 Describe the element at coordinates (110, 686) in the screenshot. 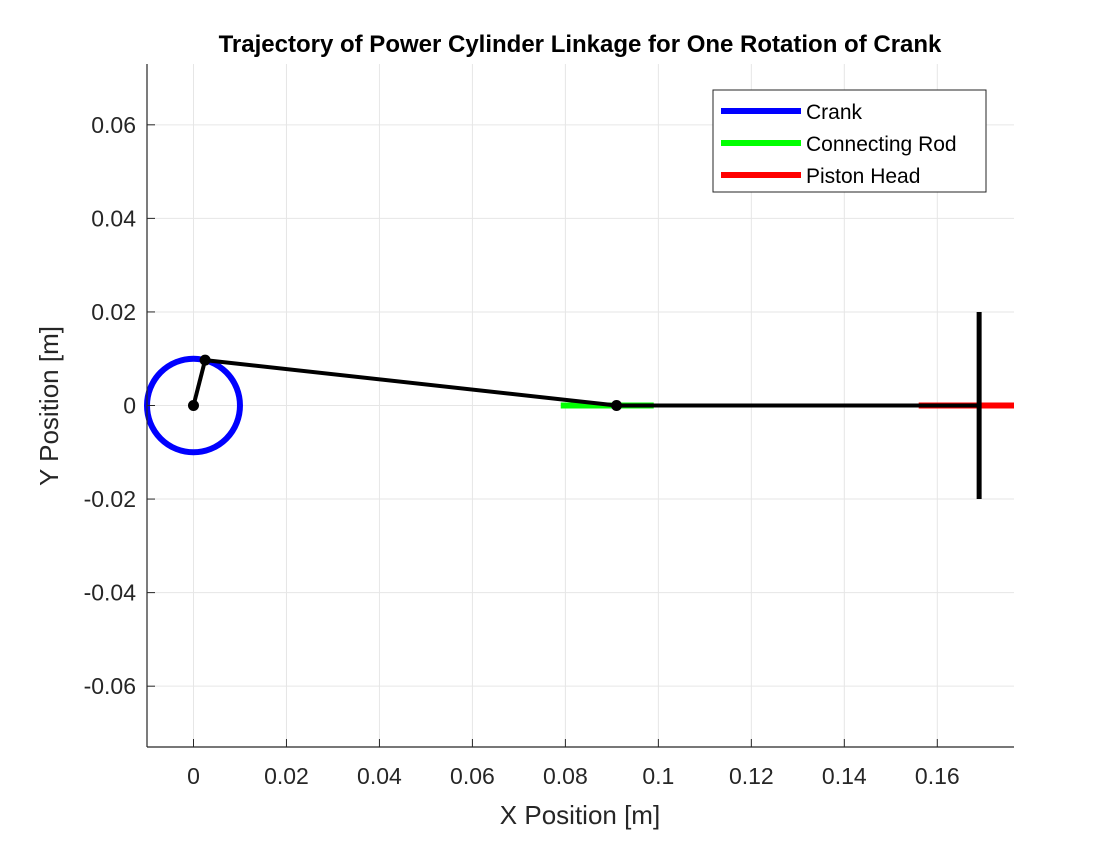

I see `y-tick-label: -0.06` at that location.